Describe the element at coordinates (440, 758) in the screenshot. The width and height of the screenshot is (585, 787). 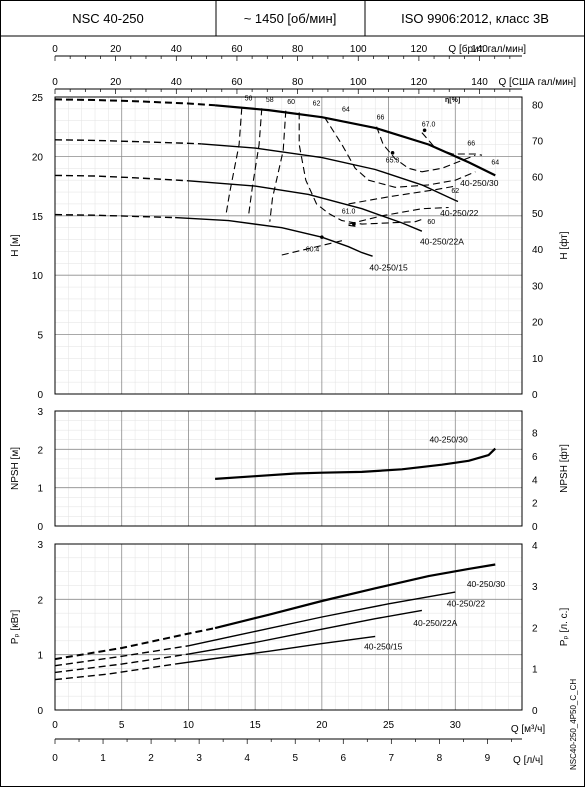
I see `bottom-axis-ls-tick-label: 8` at that location.